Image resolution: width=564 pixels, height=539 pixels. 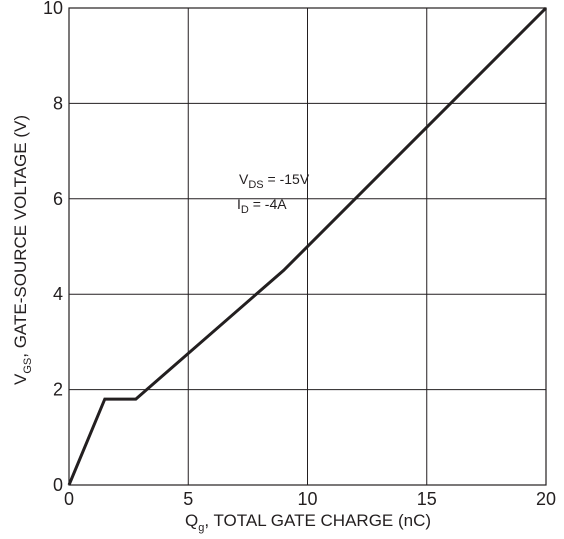 What do you see at coordinates (546, 499) in the screenshot?
I see `x-tick-label: 20` at bounding box center [546, 499].